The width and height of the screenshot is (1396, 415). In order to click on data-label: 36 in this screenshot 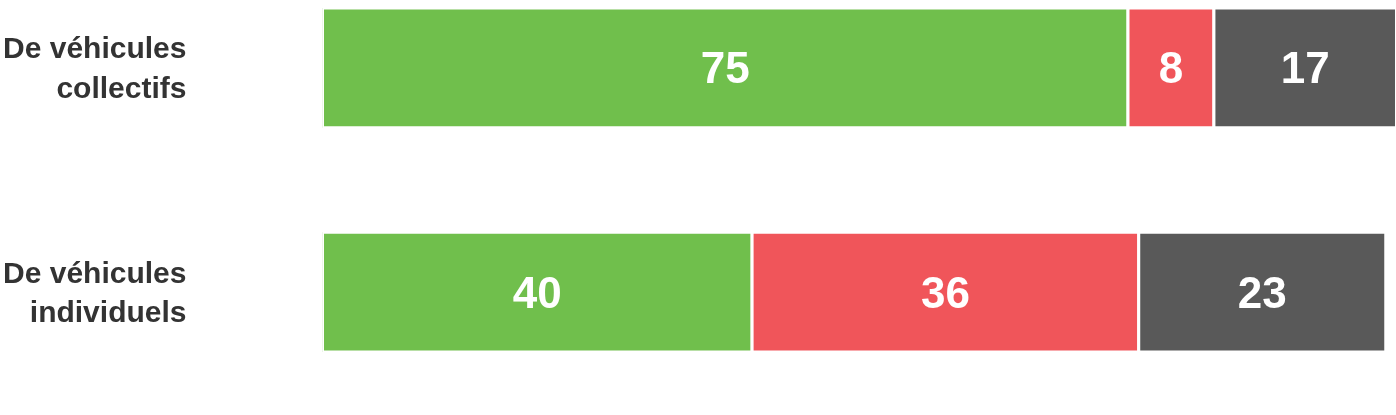, I will do `click(945, 292)`.